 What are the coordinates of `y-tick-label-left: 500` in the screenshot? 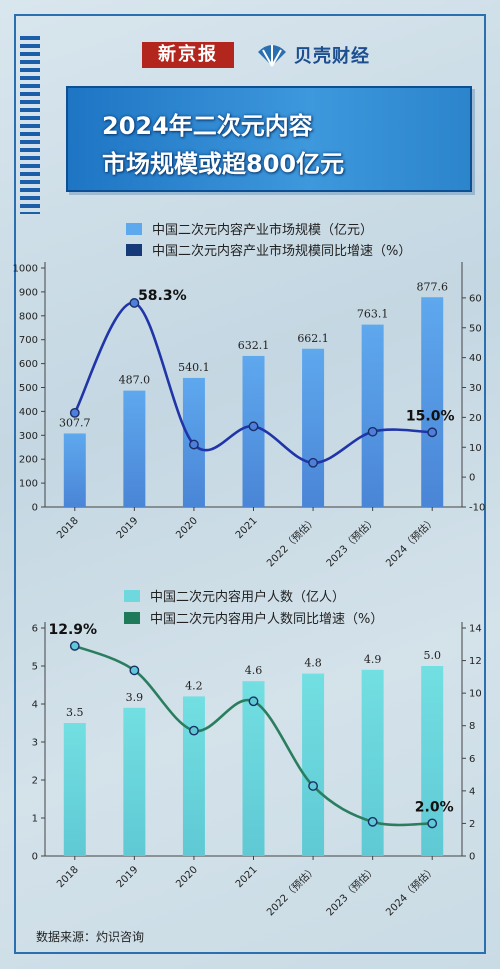 It's located at (28, 388).